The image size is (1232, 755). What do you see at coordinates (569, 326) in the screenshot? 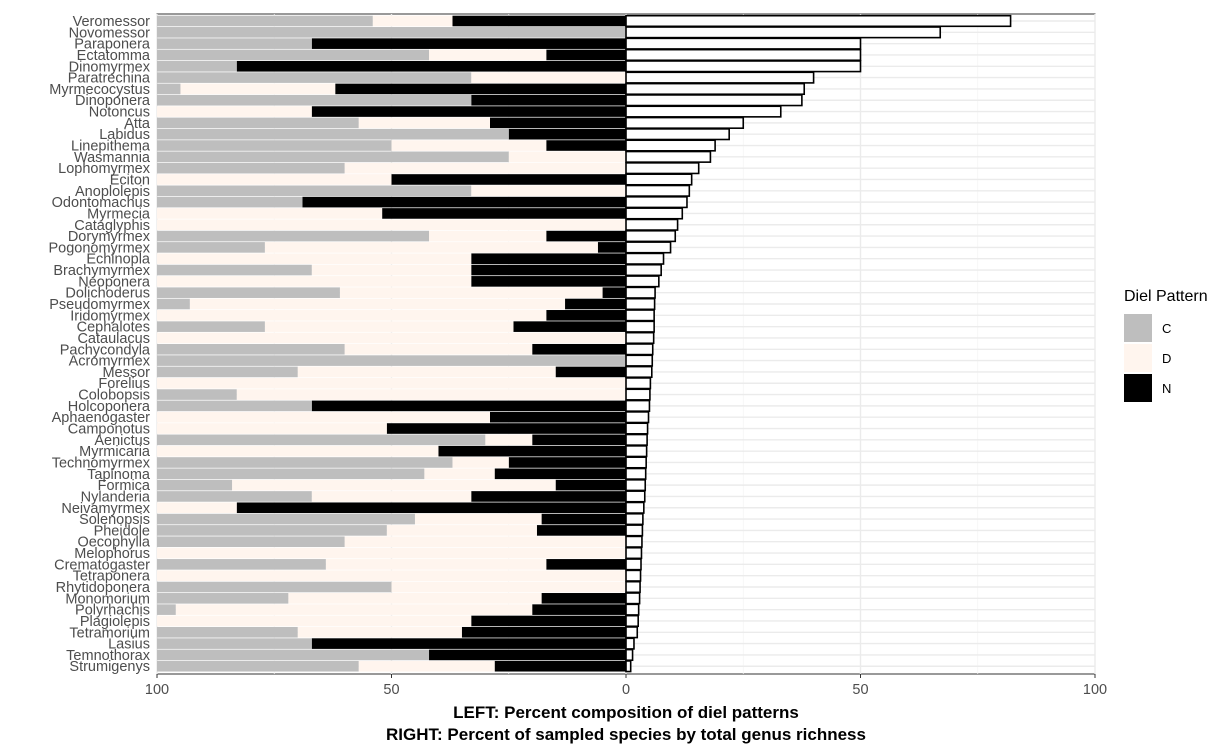
I see `bar-n-cephalotes` at bounding box center [569, 326].